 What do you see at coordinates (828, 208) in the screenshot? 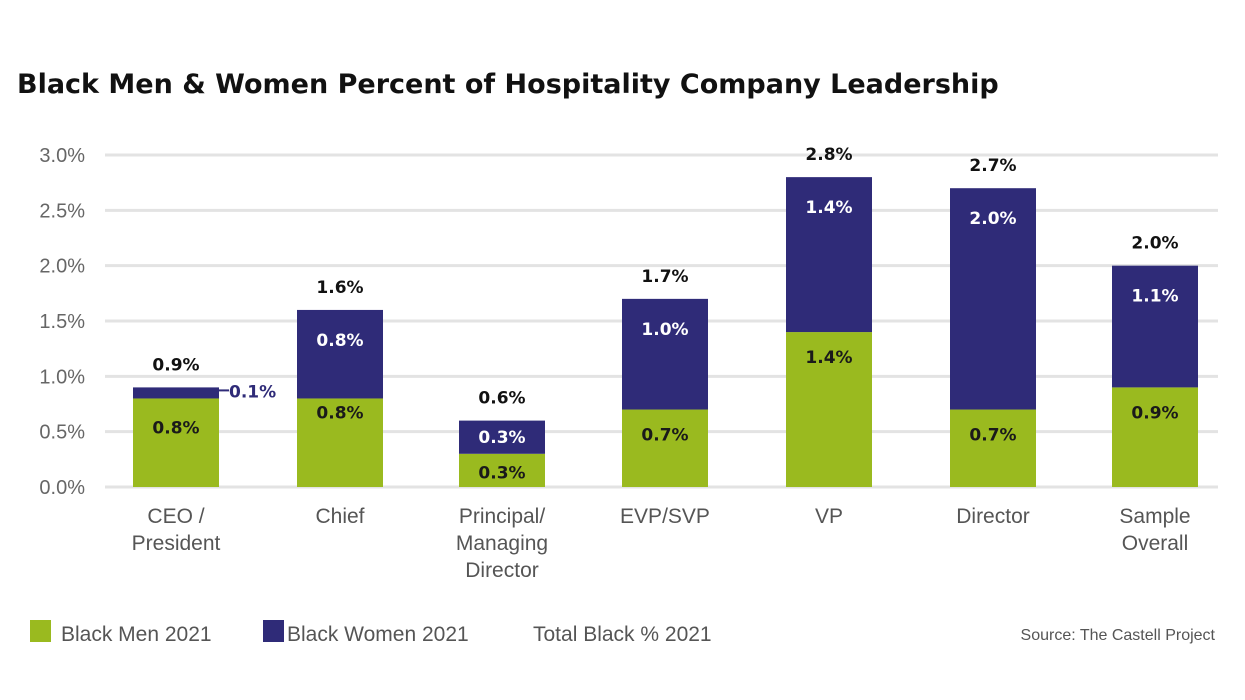
I see `label-black-women: 1.4%` at bounding box center [828, 208].